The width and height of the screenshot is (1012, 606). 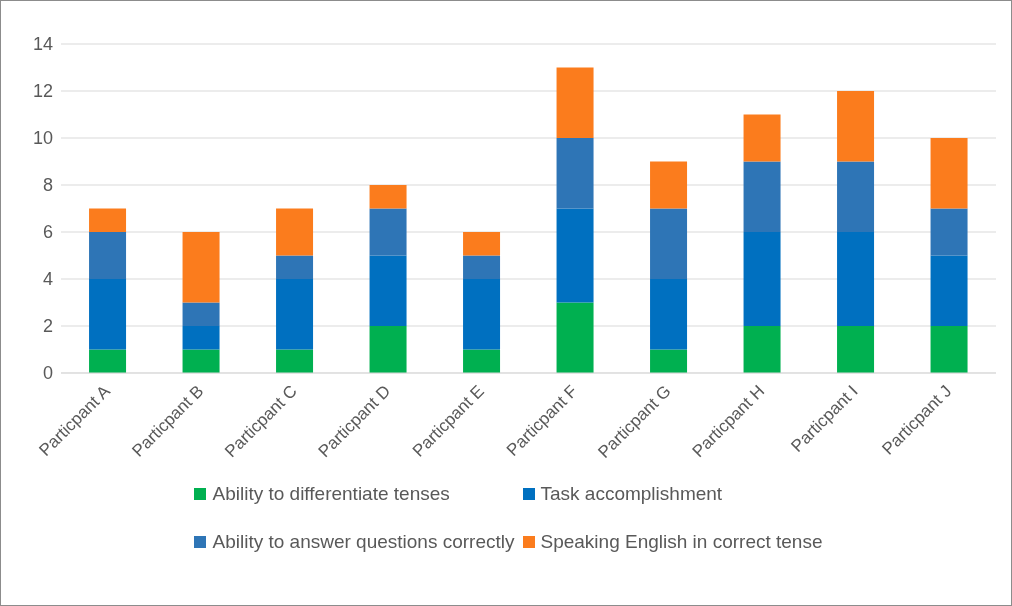 I want to click on legend-label: Task accomplishment, so click(x=631, y=494).